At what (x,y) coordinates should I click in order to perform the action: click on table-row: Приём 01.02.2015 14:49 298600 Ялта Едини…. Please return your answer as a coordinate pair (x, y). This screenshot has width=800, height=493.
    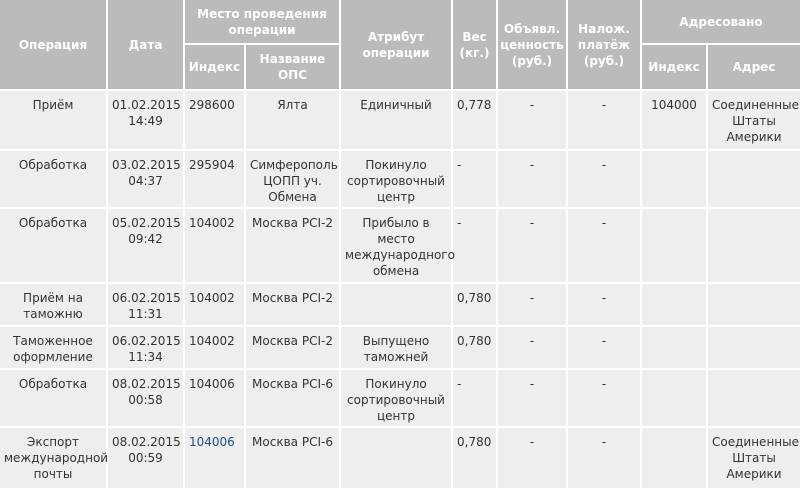
    Looking at the image, I should click on (400, 120).